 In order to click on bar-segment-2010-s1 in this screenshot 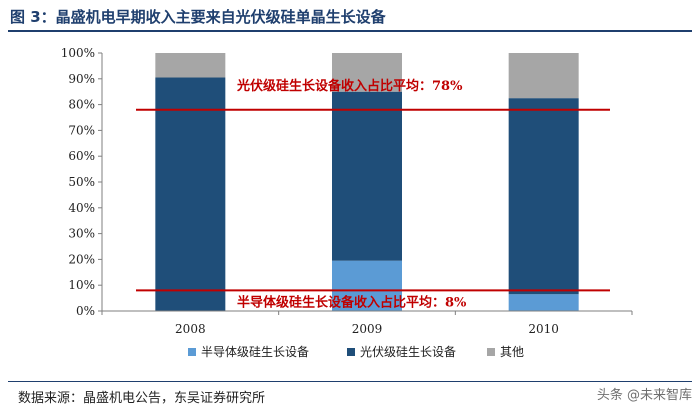, I will do `click(543, 196)`.